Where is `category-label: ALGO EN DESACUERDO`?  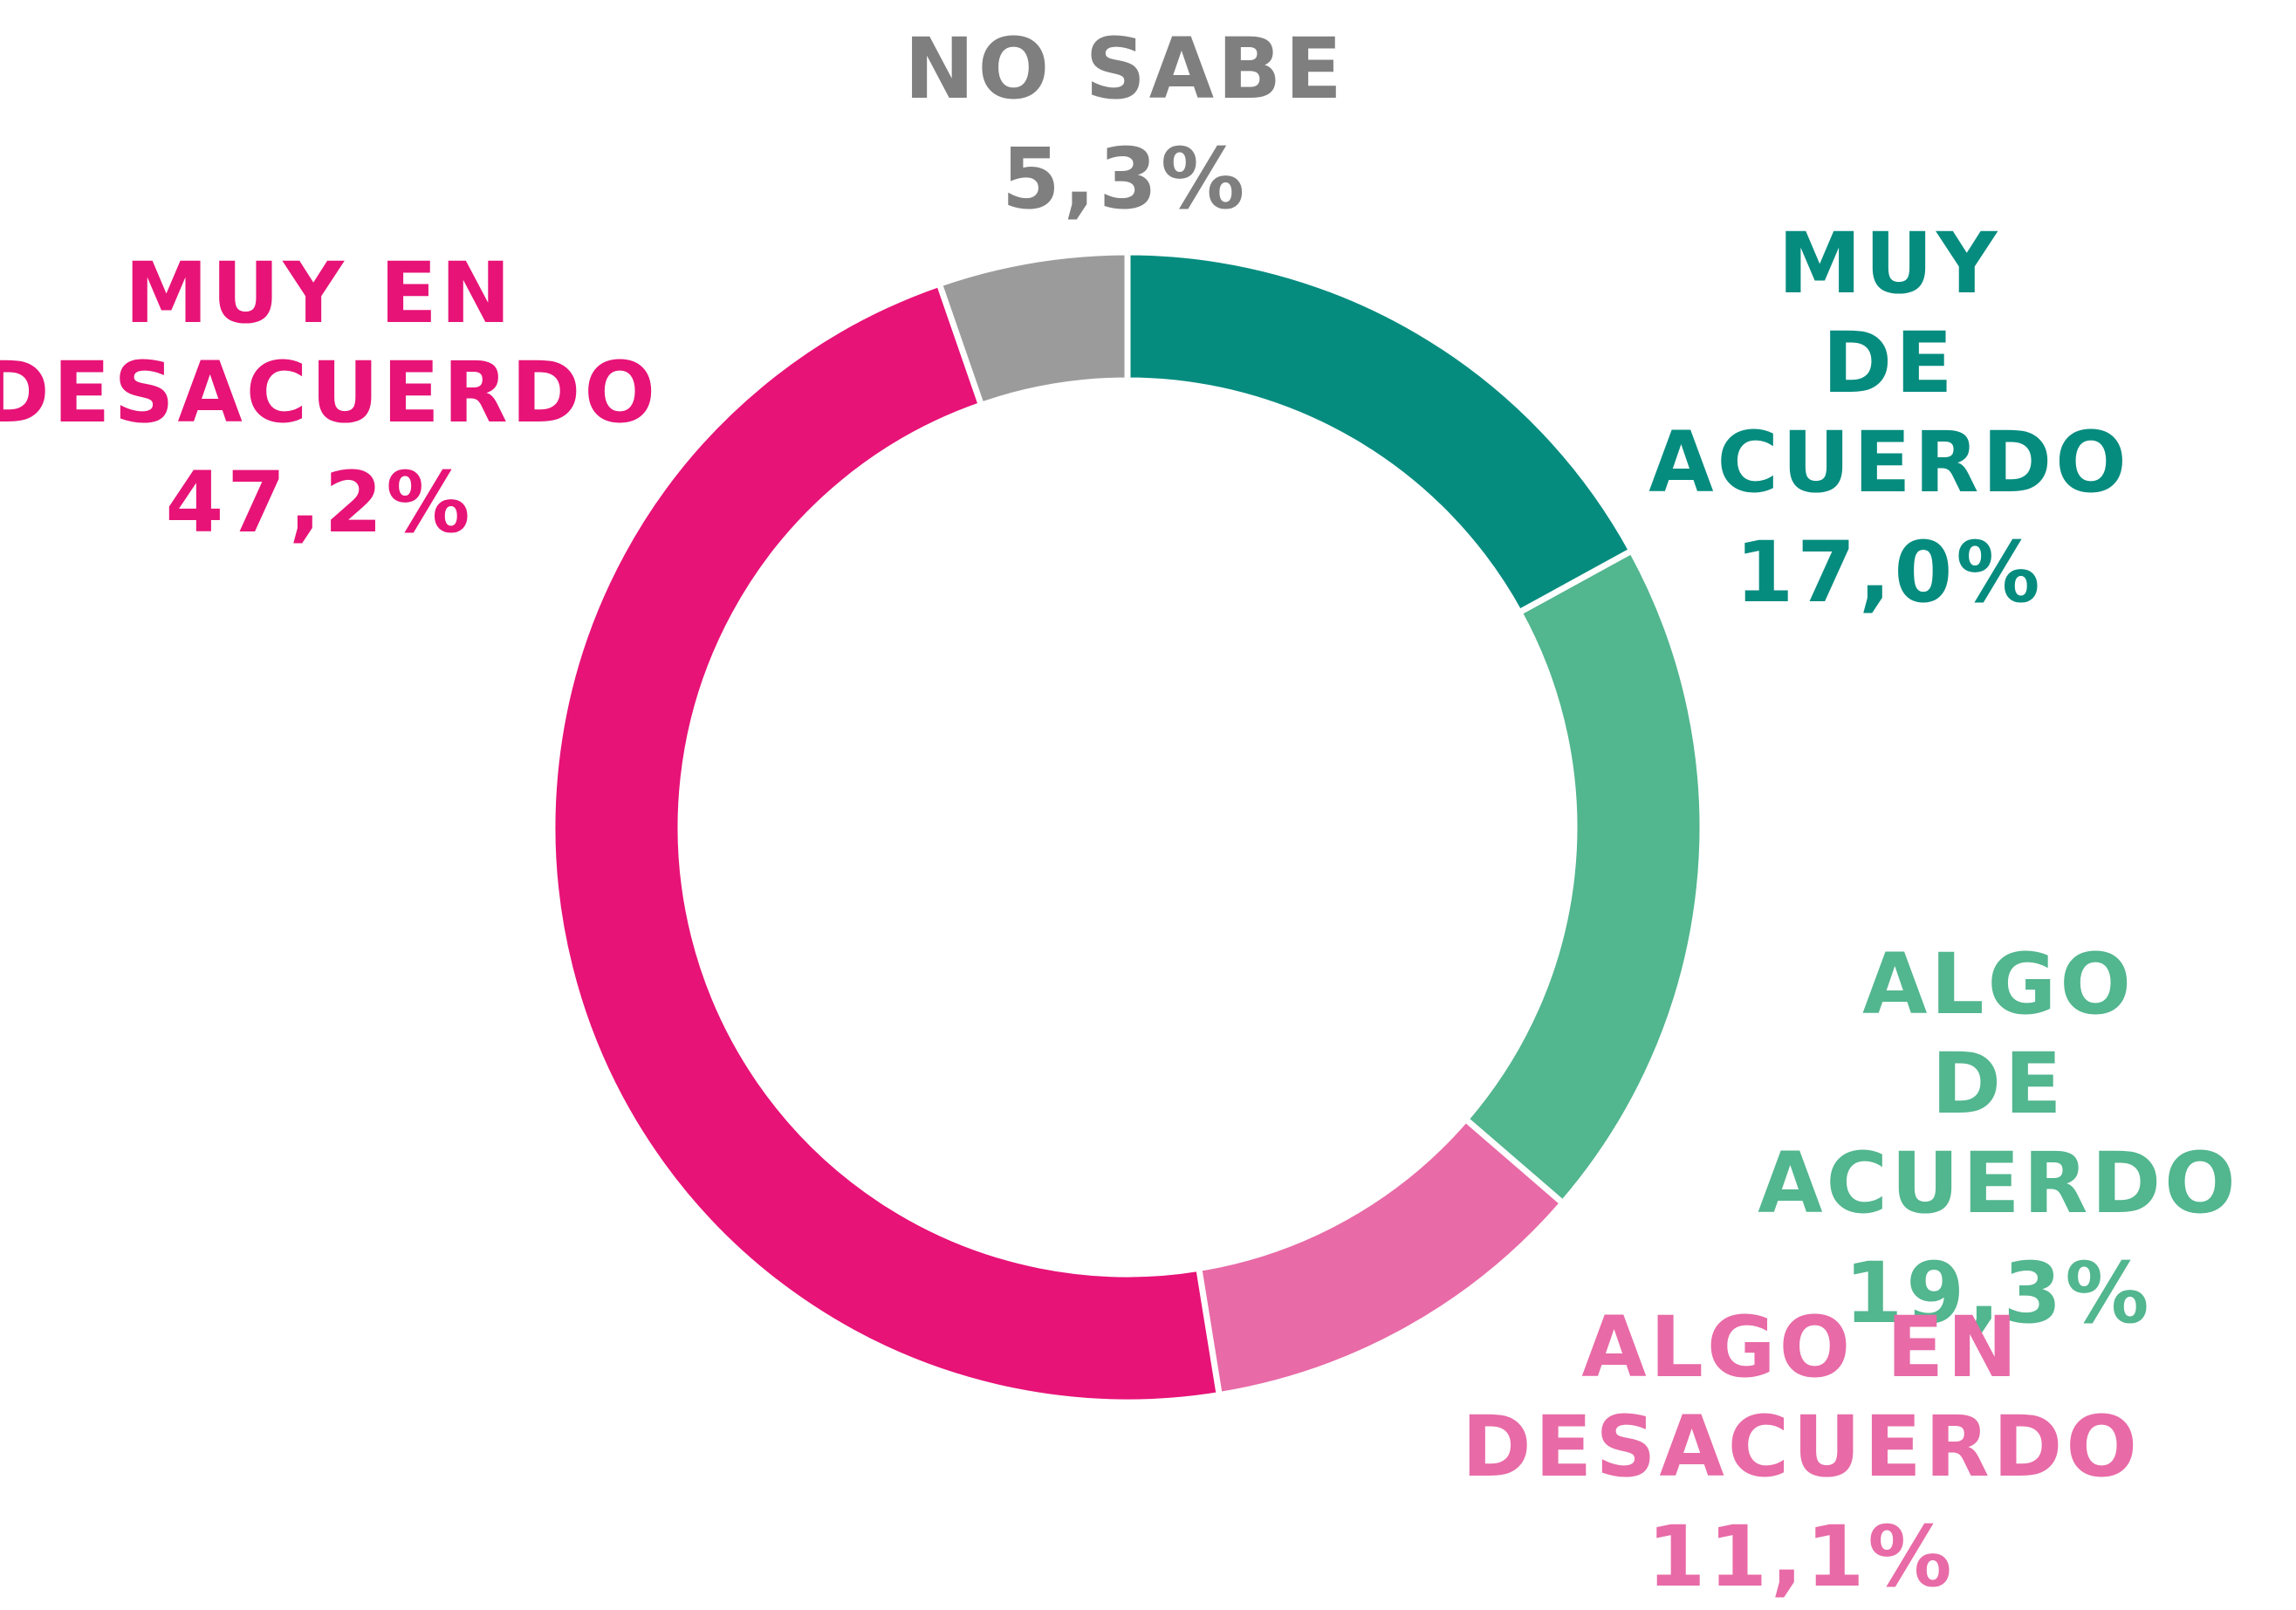 category-label: ALGO EN DESACUERDO is located at coordinates (1801, 1397).